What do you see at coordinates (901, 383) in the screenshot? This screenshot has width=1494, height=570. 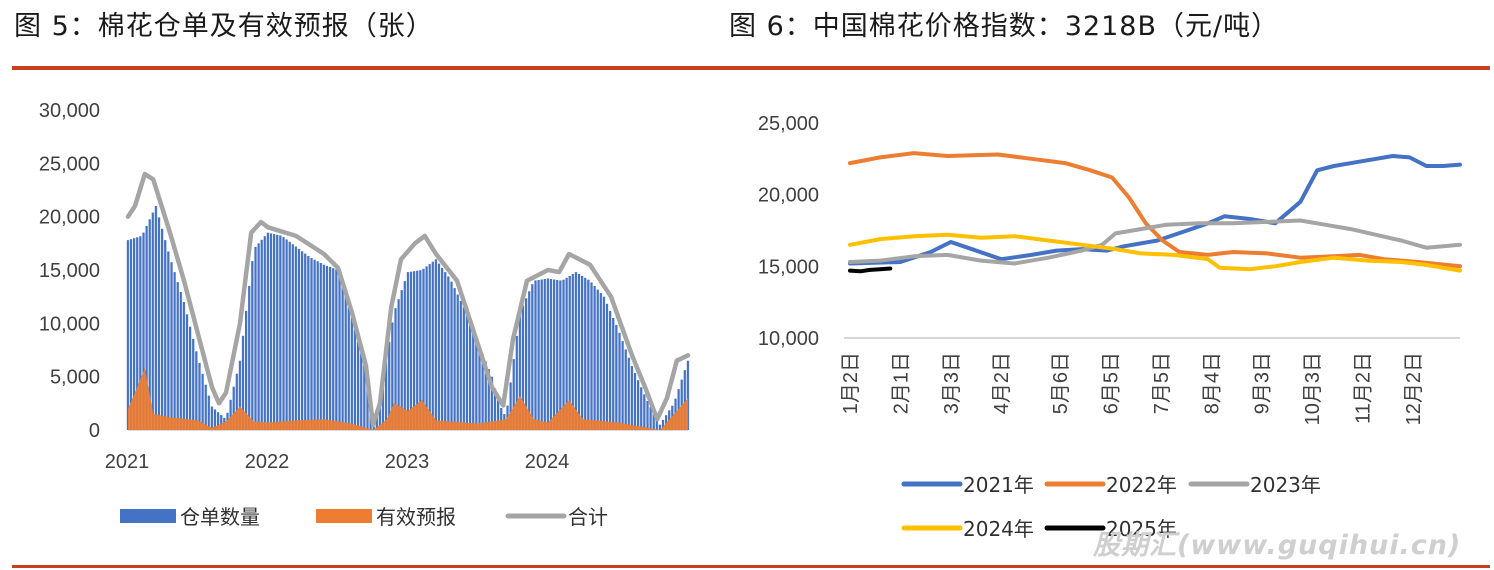 I see `x-tick-label: 2月1日` at bounding box center [901, 383].